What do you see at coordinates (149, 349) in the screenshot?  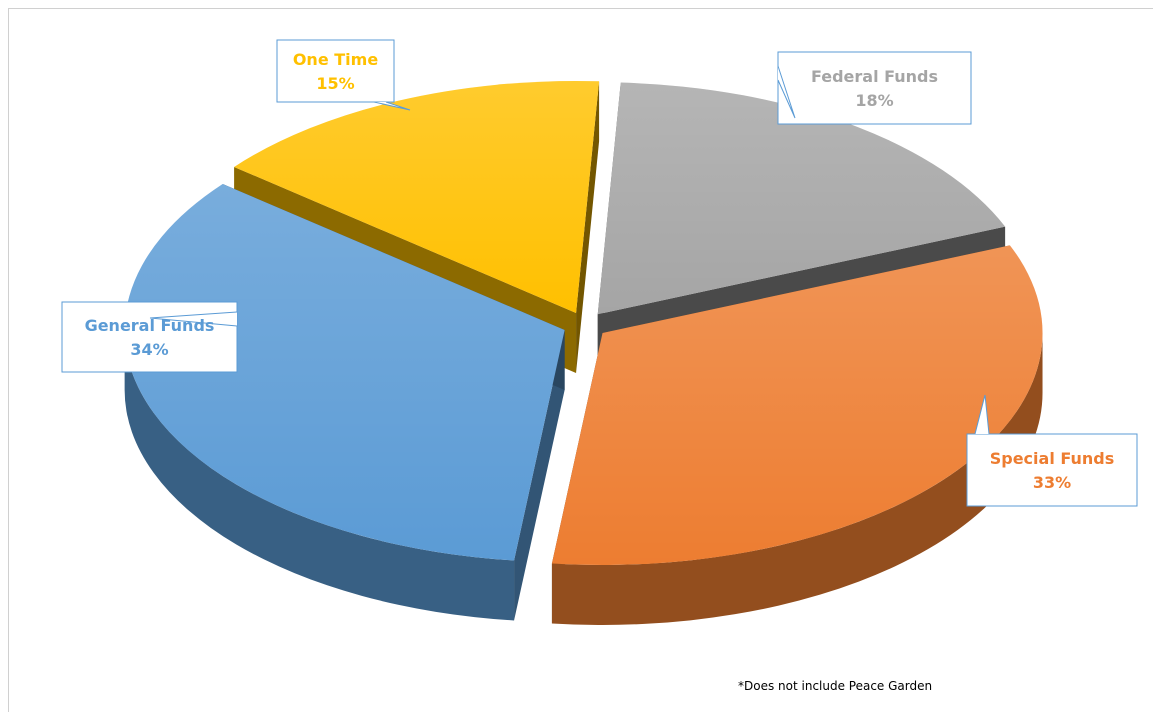 I see `callout-general-funds-percent: 34%` at bounding box center [149, 349].